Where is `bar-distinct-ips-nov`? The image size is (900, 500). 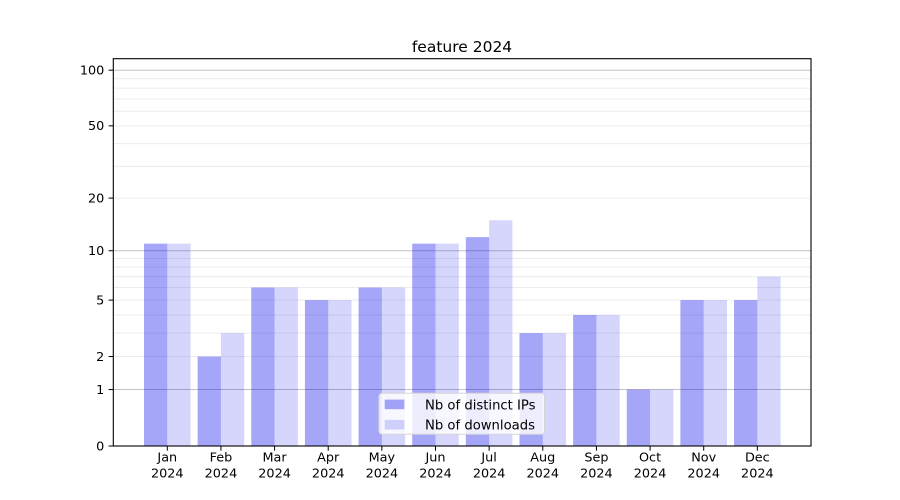
bar-distinct-ips-nov is located at coordinates (692, 373).